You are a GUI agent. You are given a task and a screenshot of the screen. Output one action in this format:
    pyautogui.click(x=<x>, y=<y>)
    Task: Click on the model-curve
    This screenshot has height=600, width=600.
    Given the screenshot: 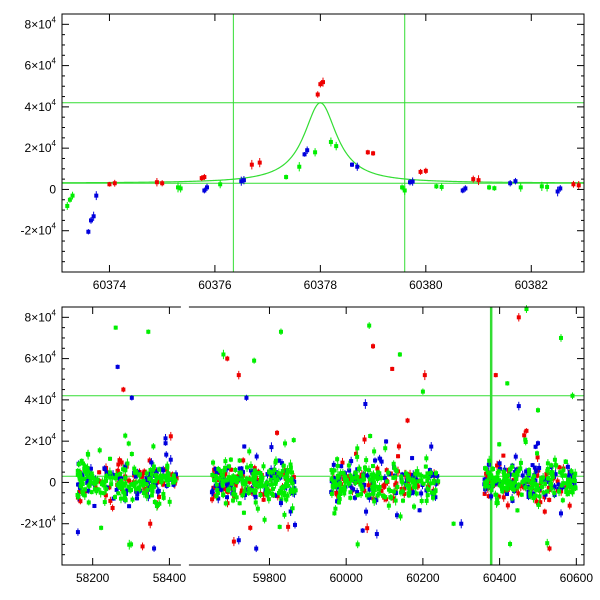 What is the action you would take?
    pyautogui.click(x=323, y=143)
    